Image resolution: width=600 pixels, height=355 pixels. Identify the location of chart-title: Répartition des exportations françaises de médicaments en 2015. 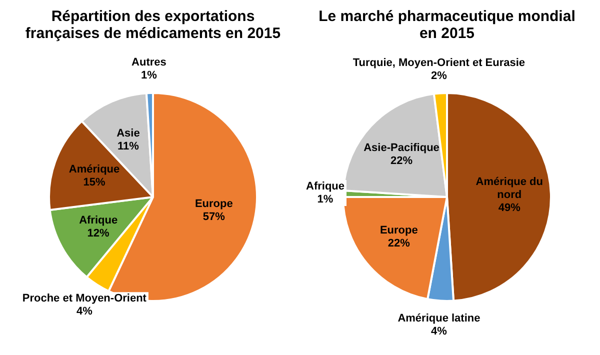
(153, 26).